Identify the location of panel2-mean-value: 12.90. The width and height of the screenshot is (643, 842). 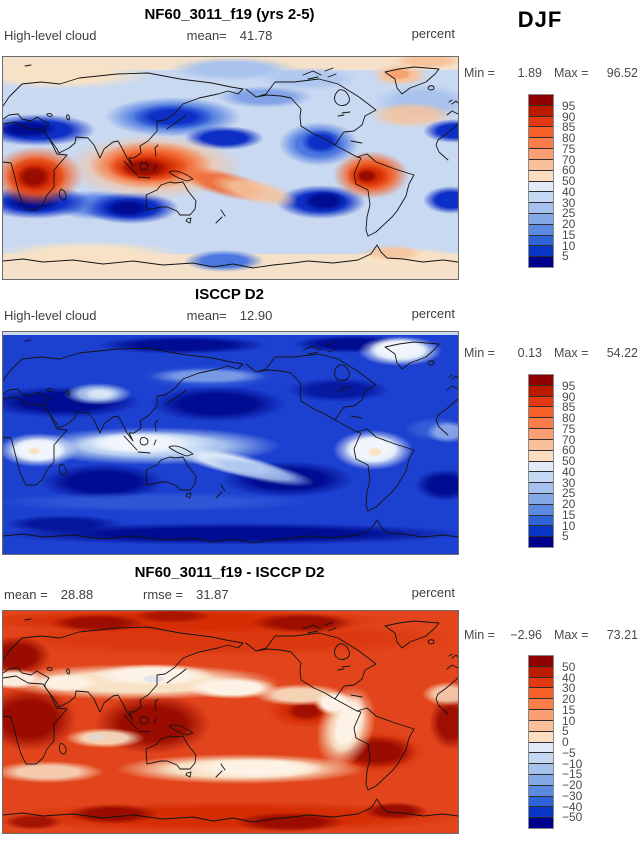
(256, 315).